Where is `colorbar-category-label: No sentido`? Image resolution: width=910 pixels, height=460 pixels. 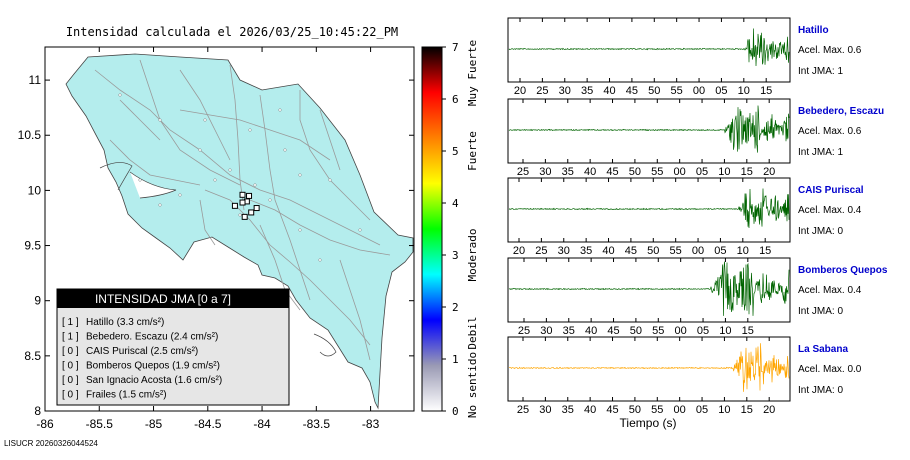 colorbar-category-label: No sentido is located at coordinates (472, 385).